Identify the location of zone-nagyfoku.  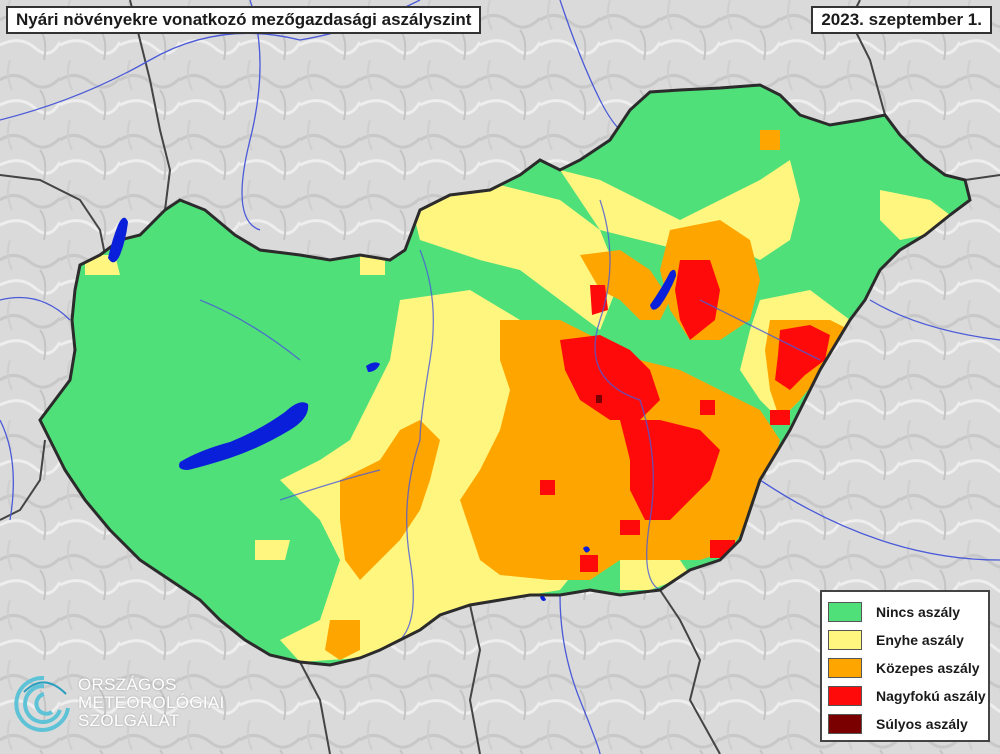
(685, 416).